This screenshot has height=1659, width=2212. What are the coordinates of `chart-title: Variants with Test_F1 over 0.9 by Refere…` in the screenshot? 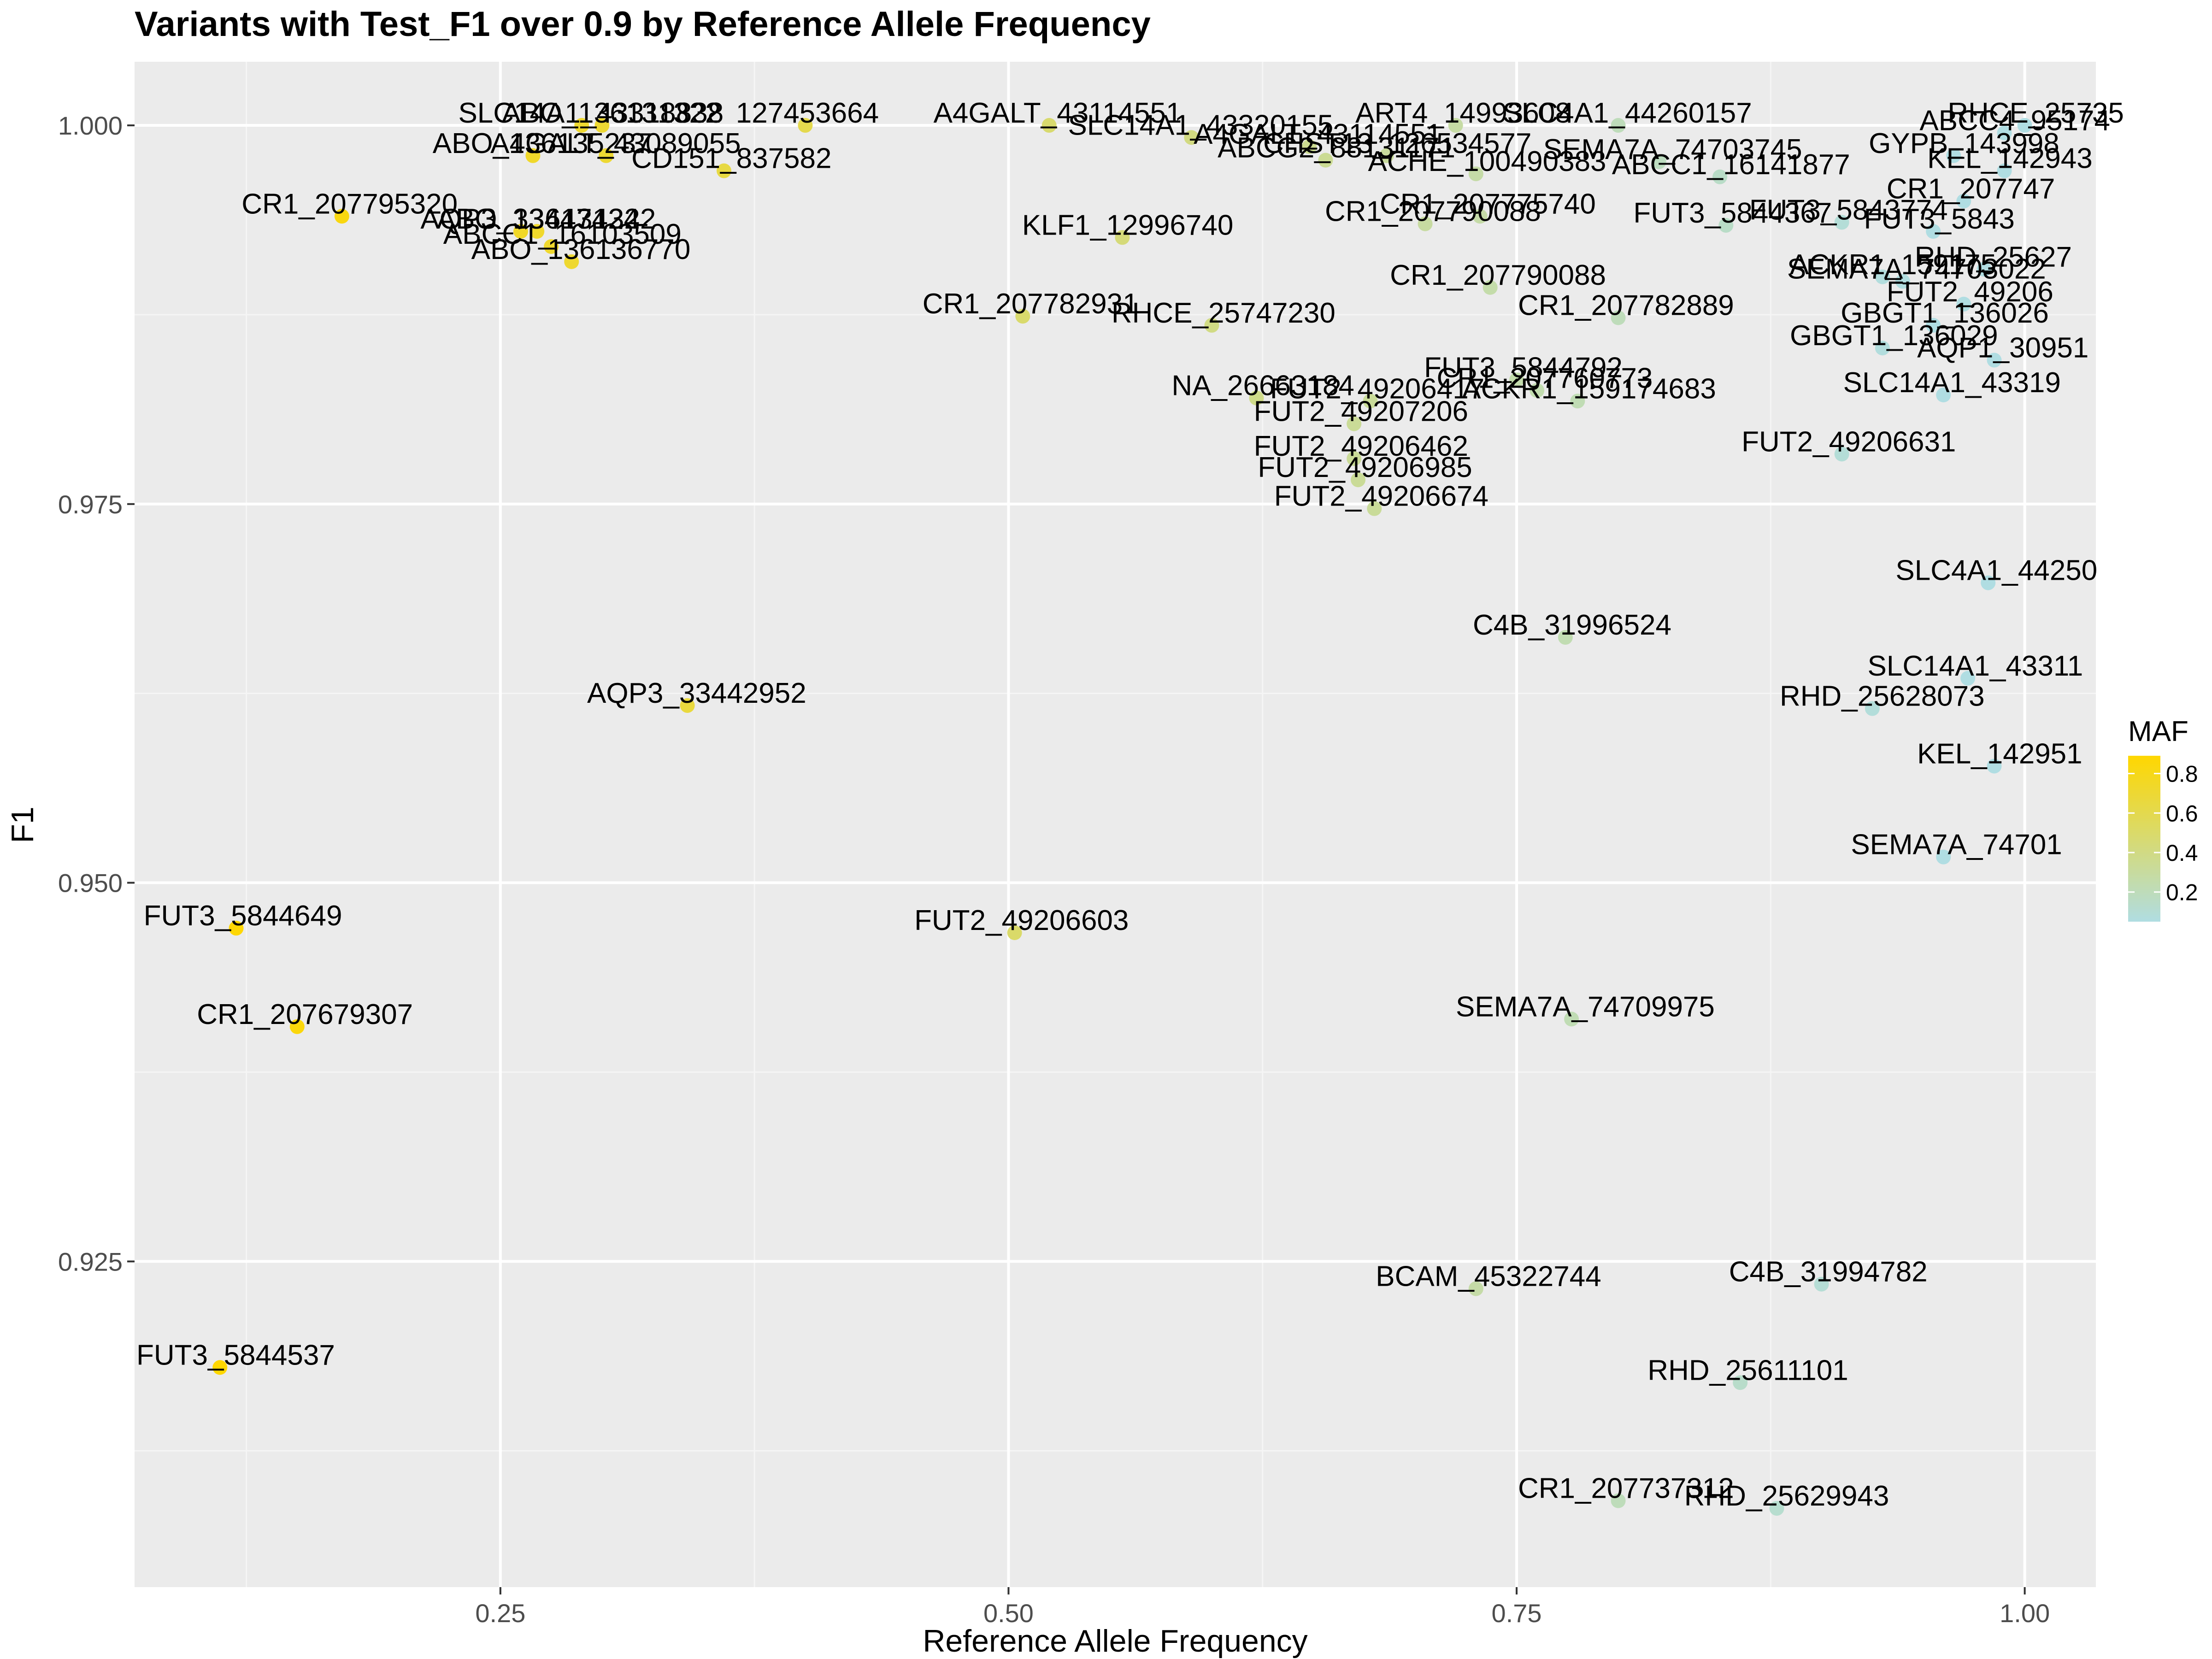 It's located at (643, 24).